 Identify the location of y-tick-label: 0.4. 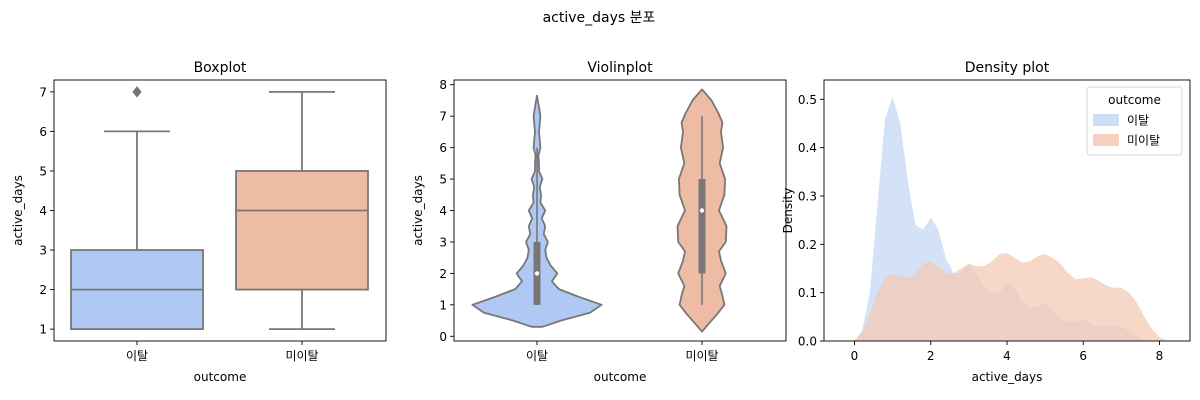
(807, 148).